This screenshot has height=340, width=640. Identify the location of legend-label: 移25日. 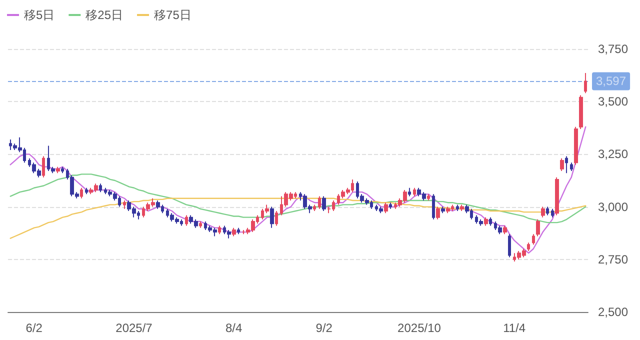
(105, 15).